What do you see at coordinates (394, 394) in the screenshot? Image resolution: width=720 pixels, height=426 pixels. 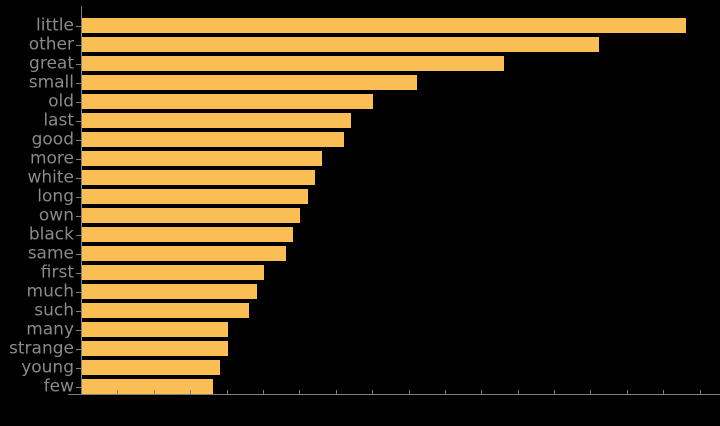 I see `x-axis-line` at bounding box center [394, 394].